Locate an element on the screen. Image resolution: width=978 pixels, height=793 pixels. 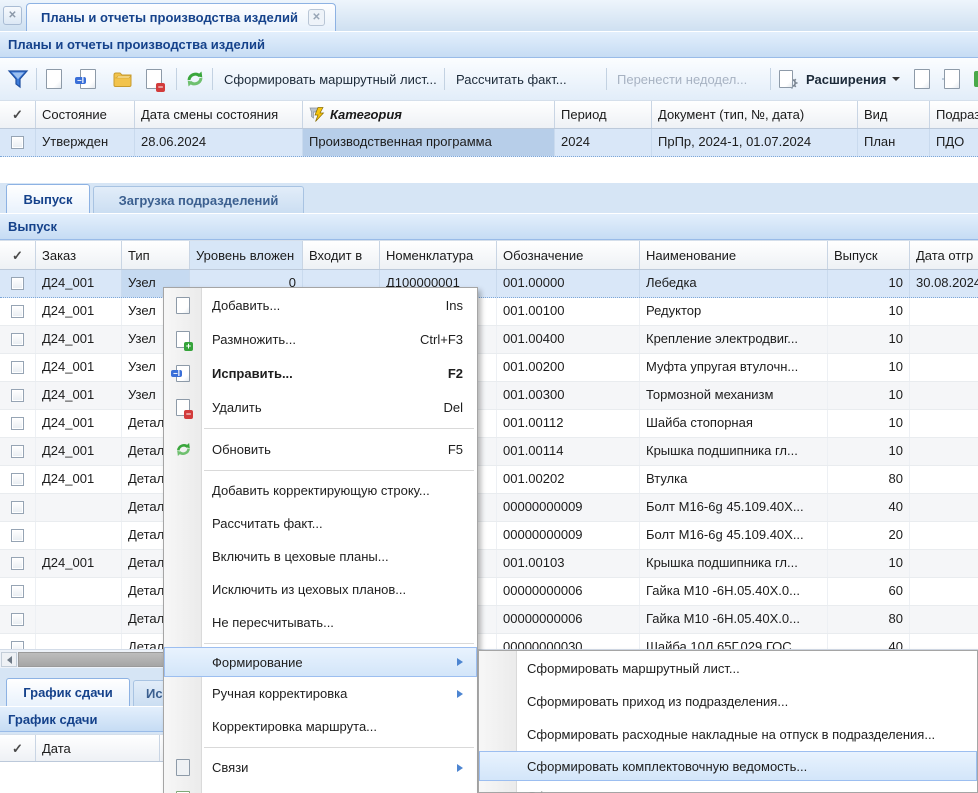
table-row: Д24_001 Узел 001.00100 Редуктор 10 is located at coordinates (489, 312).